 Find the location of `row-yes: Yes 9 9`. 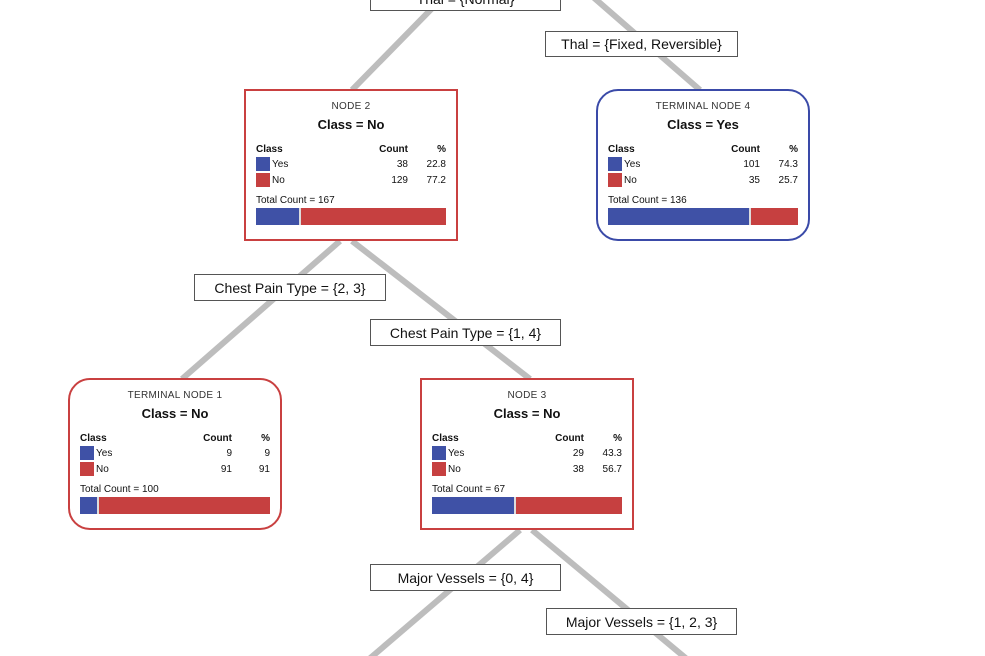

row-yes: Yes 9 9 is located at coordinates (175, 453).